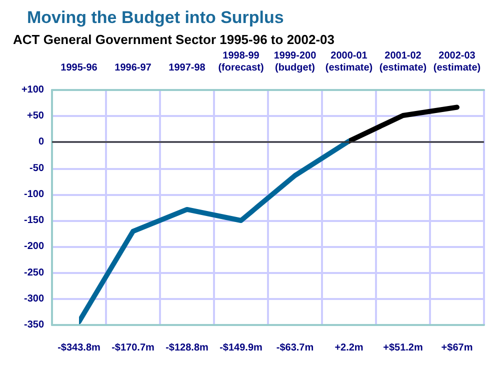 This screenshot has width=500, height=370. What do you see at coordinates (79, 68) in the screenshot?
I see `x-tick-label: 1995-96` at bounding box center [79, 68].